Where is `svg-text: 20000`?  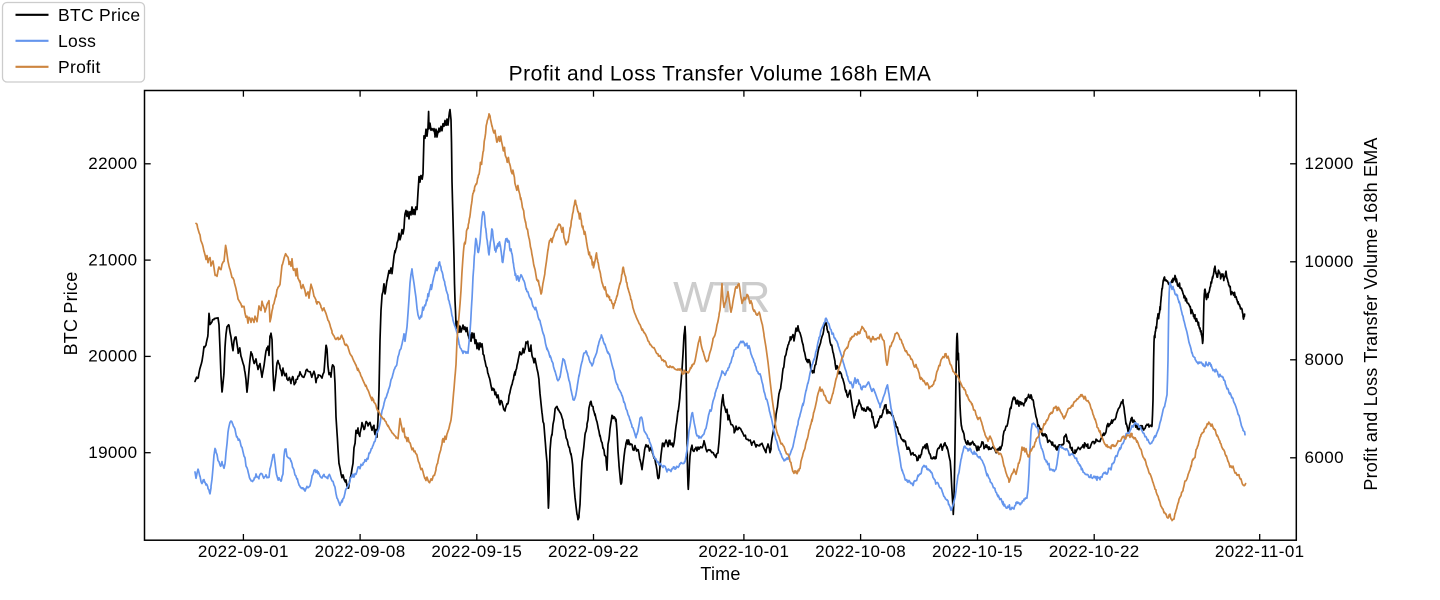
svg-text: 20000 is located at coordinates (112, 356).